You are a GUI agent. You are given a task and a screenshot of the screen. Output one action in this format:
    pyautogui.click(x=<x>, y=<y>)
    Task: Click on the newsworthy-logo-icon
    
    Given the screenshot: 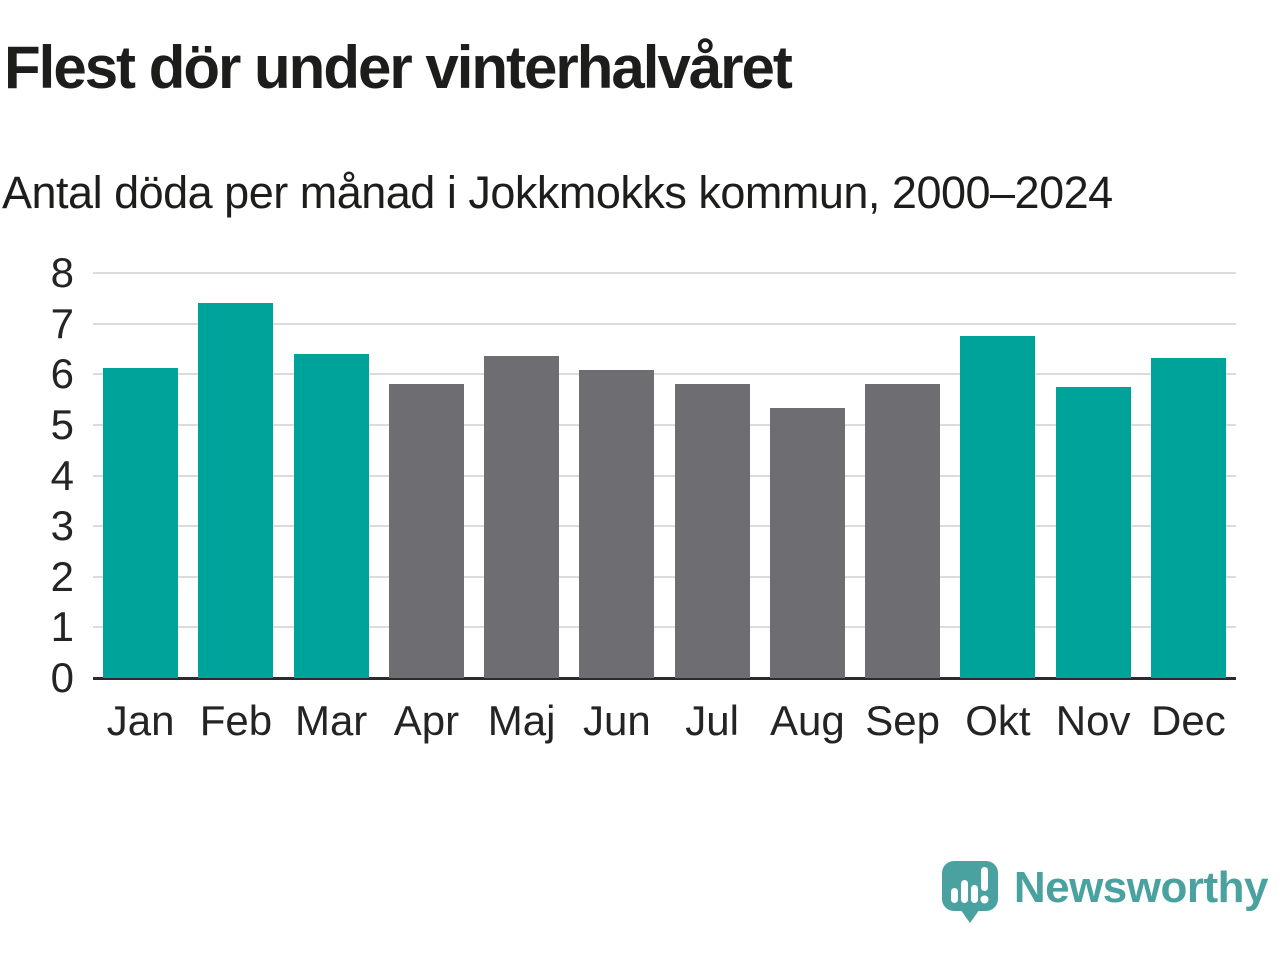 What is the action you would take?
    pyautogui.click(x=969, y=892)
    